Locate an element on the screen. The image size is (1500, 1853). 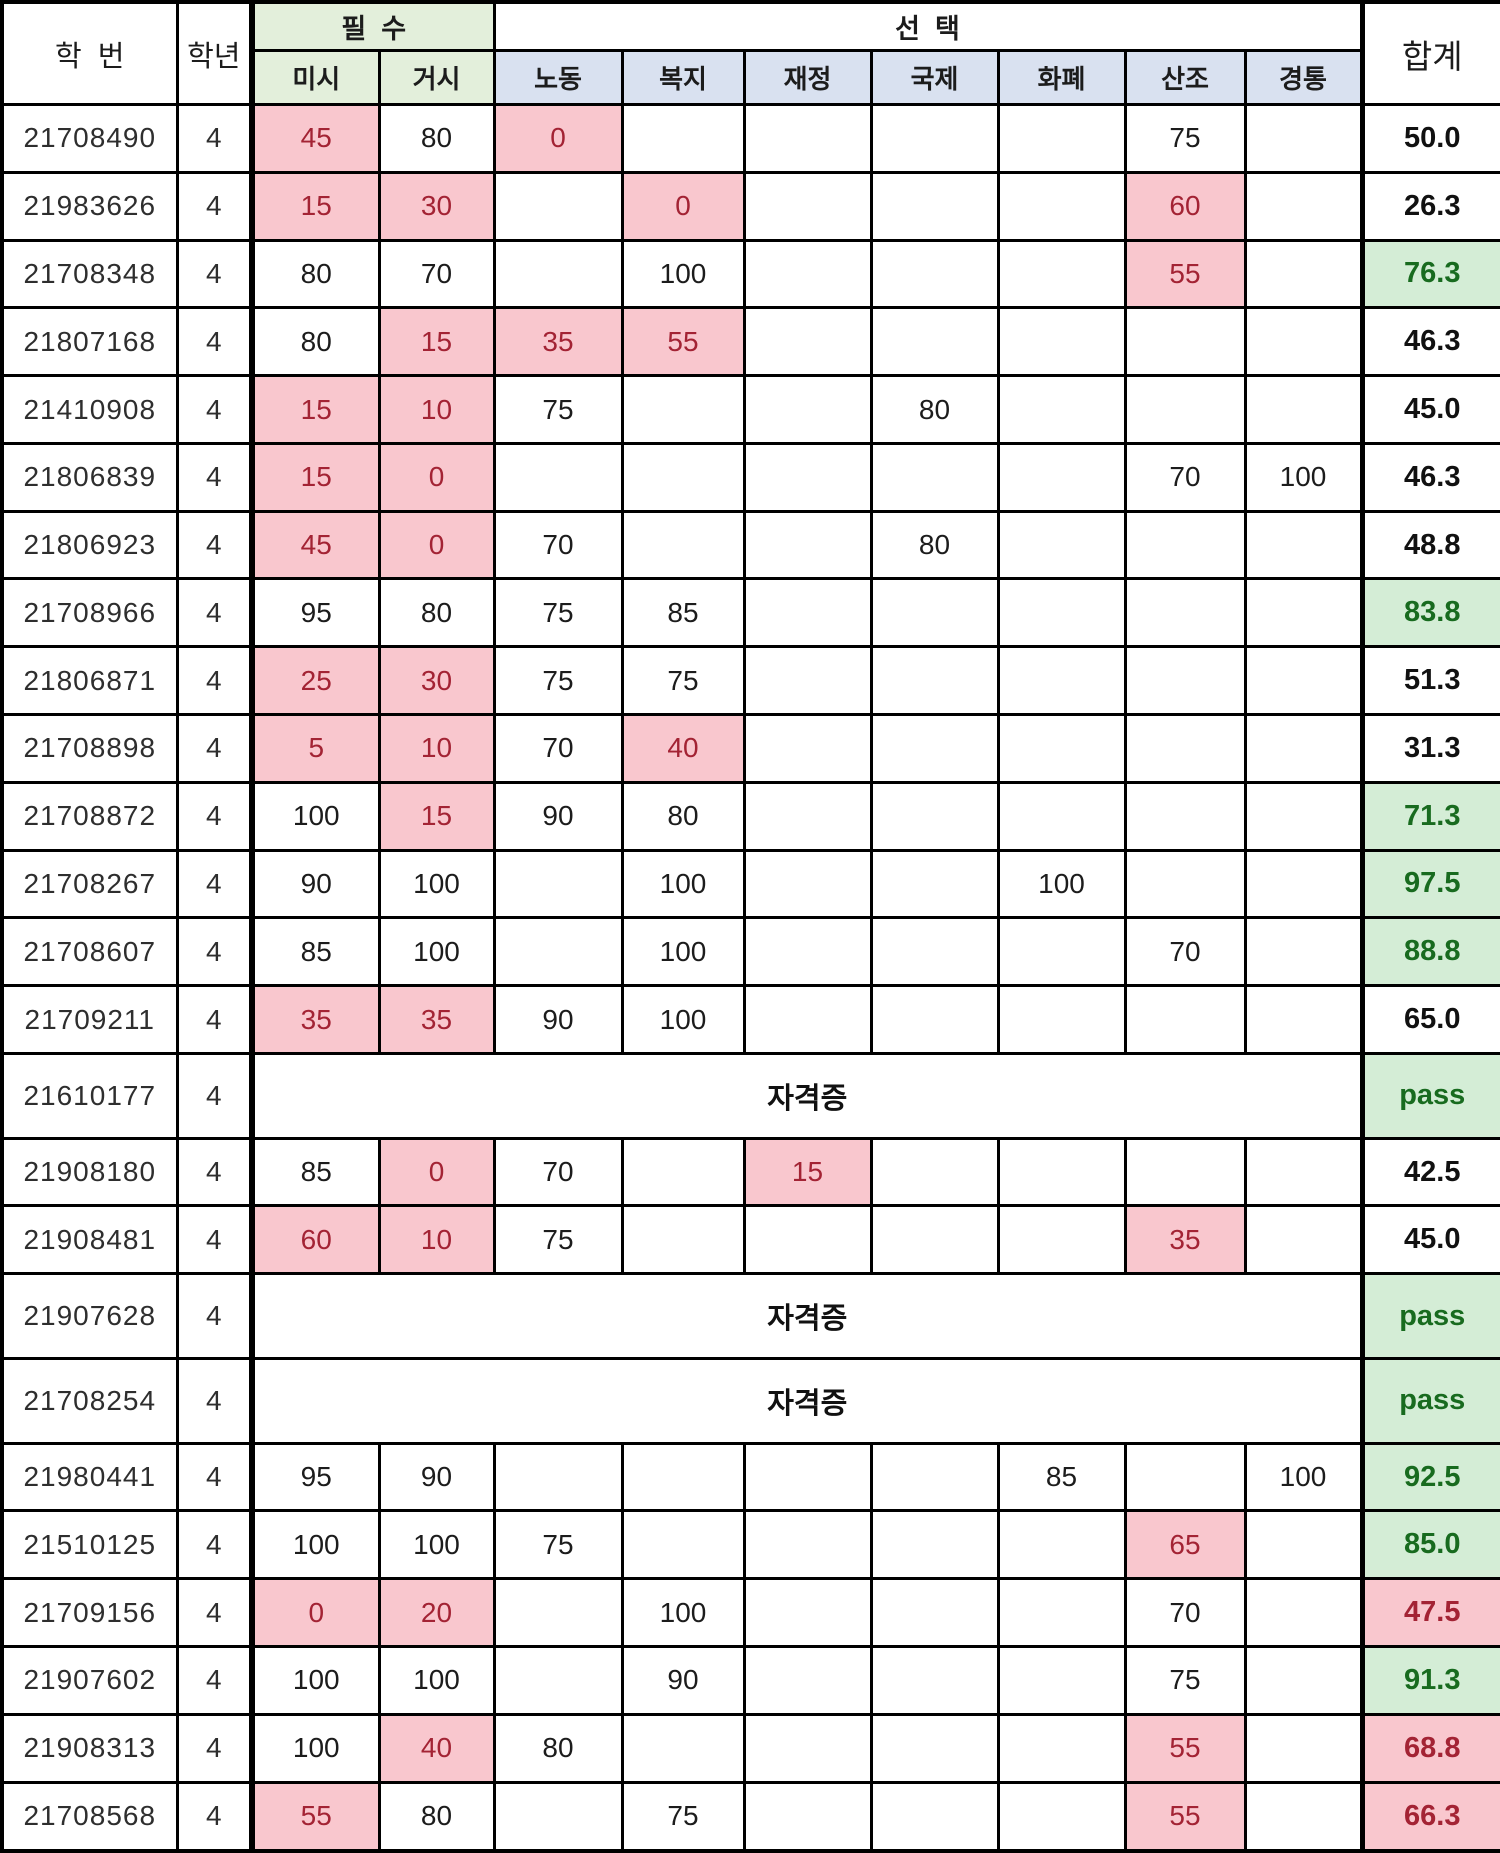
table-row: 21908313 4 100 40 80 55 68.8 is located at coordinates (750, 1748).